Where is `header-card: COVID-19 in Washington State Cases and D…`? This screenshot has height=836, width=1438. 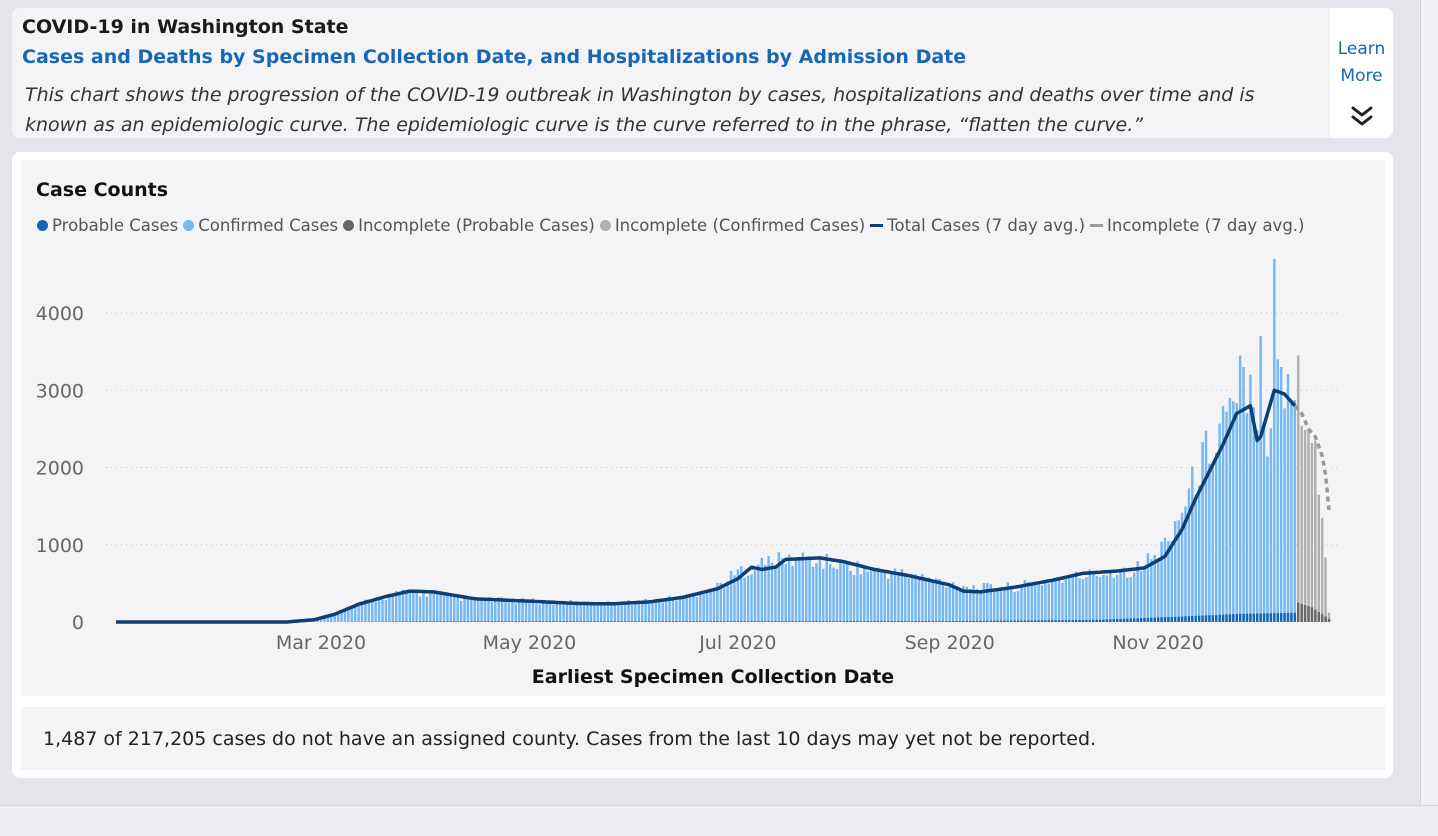
header-card: COVID-19 in Washington State Cases and D… is located at coordinates (702, 73).